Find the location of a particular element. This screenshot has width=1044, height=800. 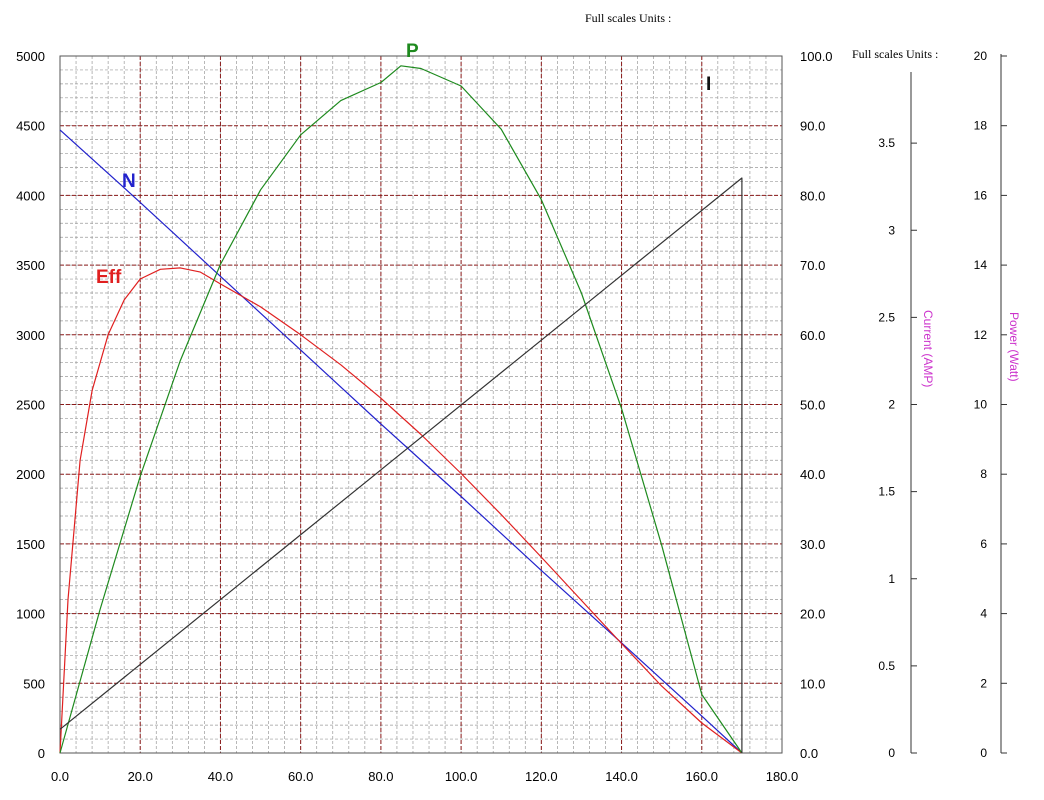

right-y-tick-label: 100.0 is located at coordinates (816, 56).